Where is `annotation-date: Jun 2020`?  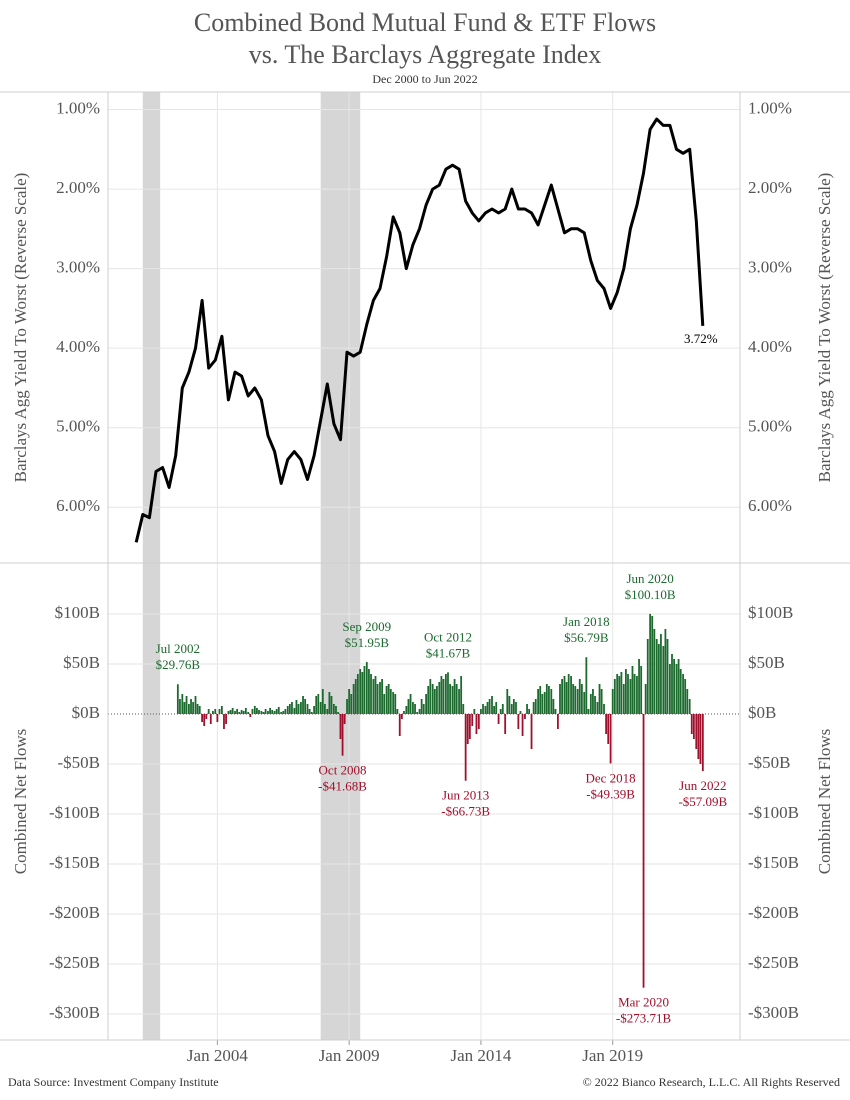
annotation-date: Jun 2020 is located at coordinates (649, 578).